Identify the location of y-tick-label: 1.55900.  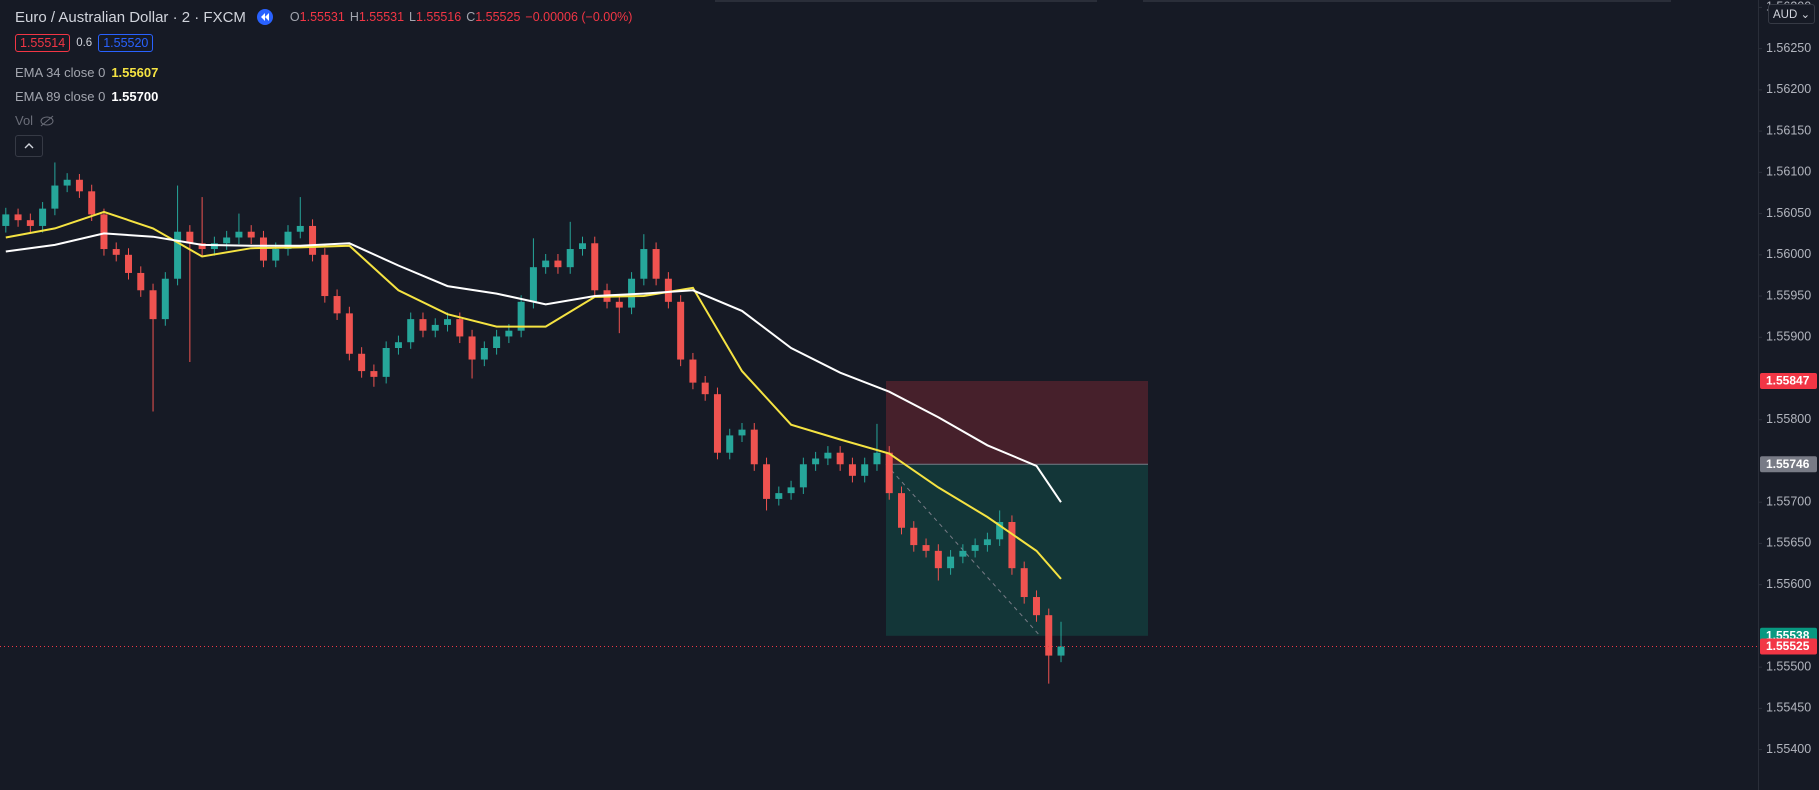
(1788, 337).